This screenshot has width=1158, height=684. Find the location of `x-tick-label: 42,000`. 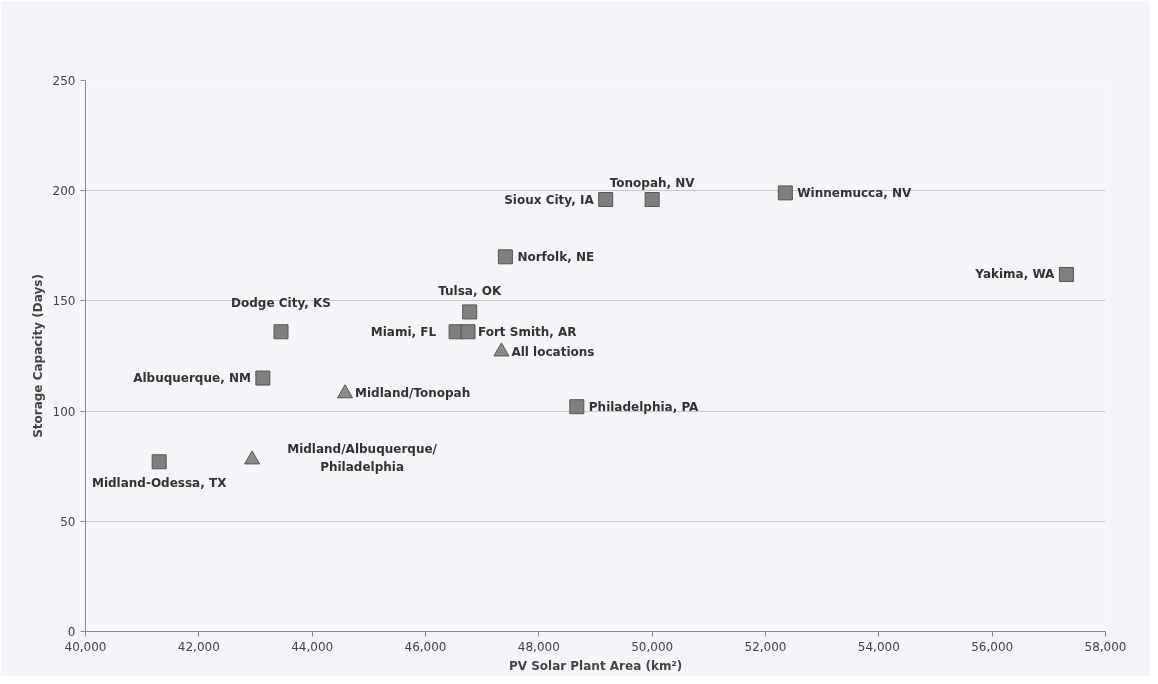

x-tick-label: 42,000 is located at coordinates (198, 646).